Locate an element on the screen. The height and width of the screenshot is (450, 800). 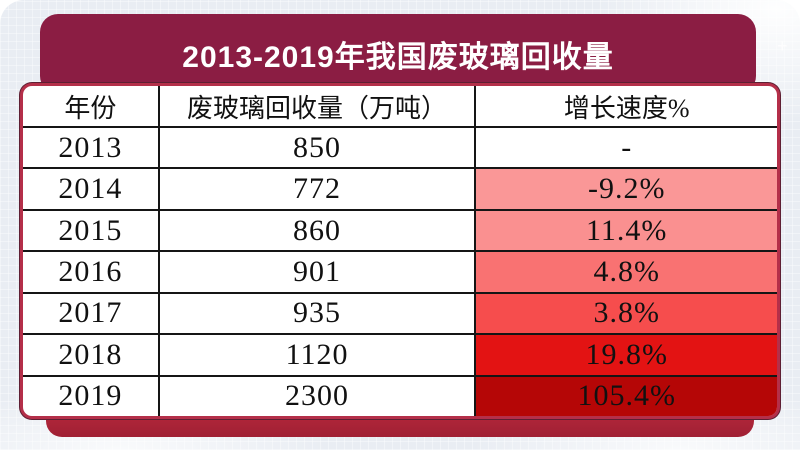
sparkle-icon: + is located at coordinates (782, 46).